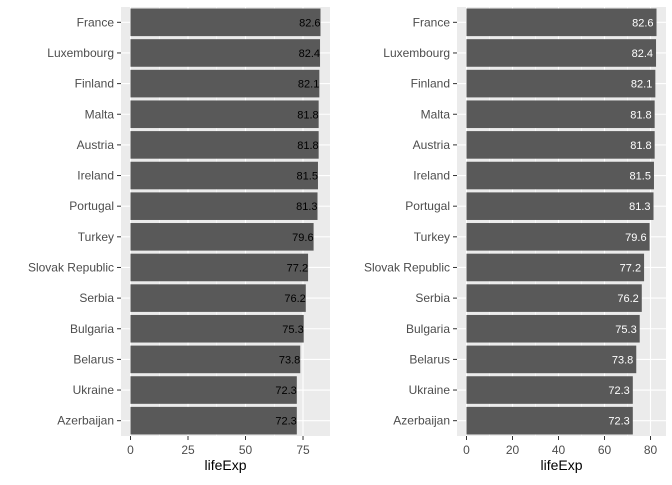 Image resolution: width=672 pixels, height=485 pixels. Describe the element at coordinates (303, 450) in the screenshot. I see `x-tick-label: 75` at that location.